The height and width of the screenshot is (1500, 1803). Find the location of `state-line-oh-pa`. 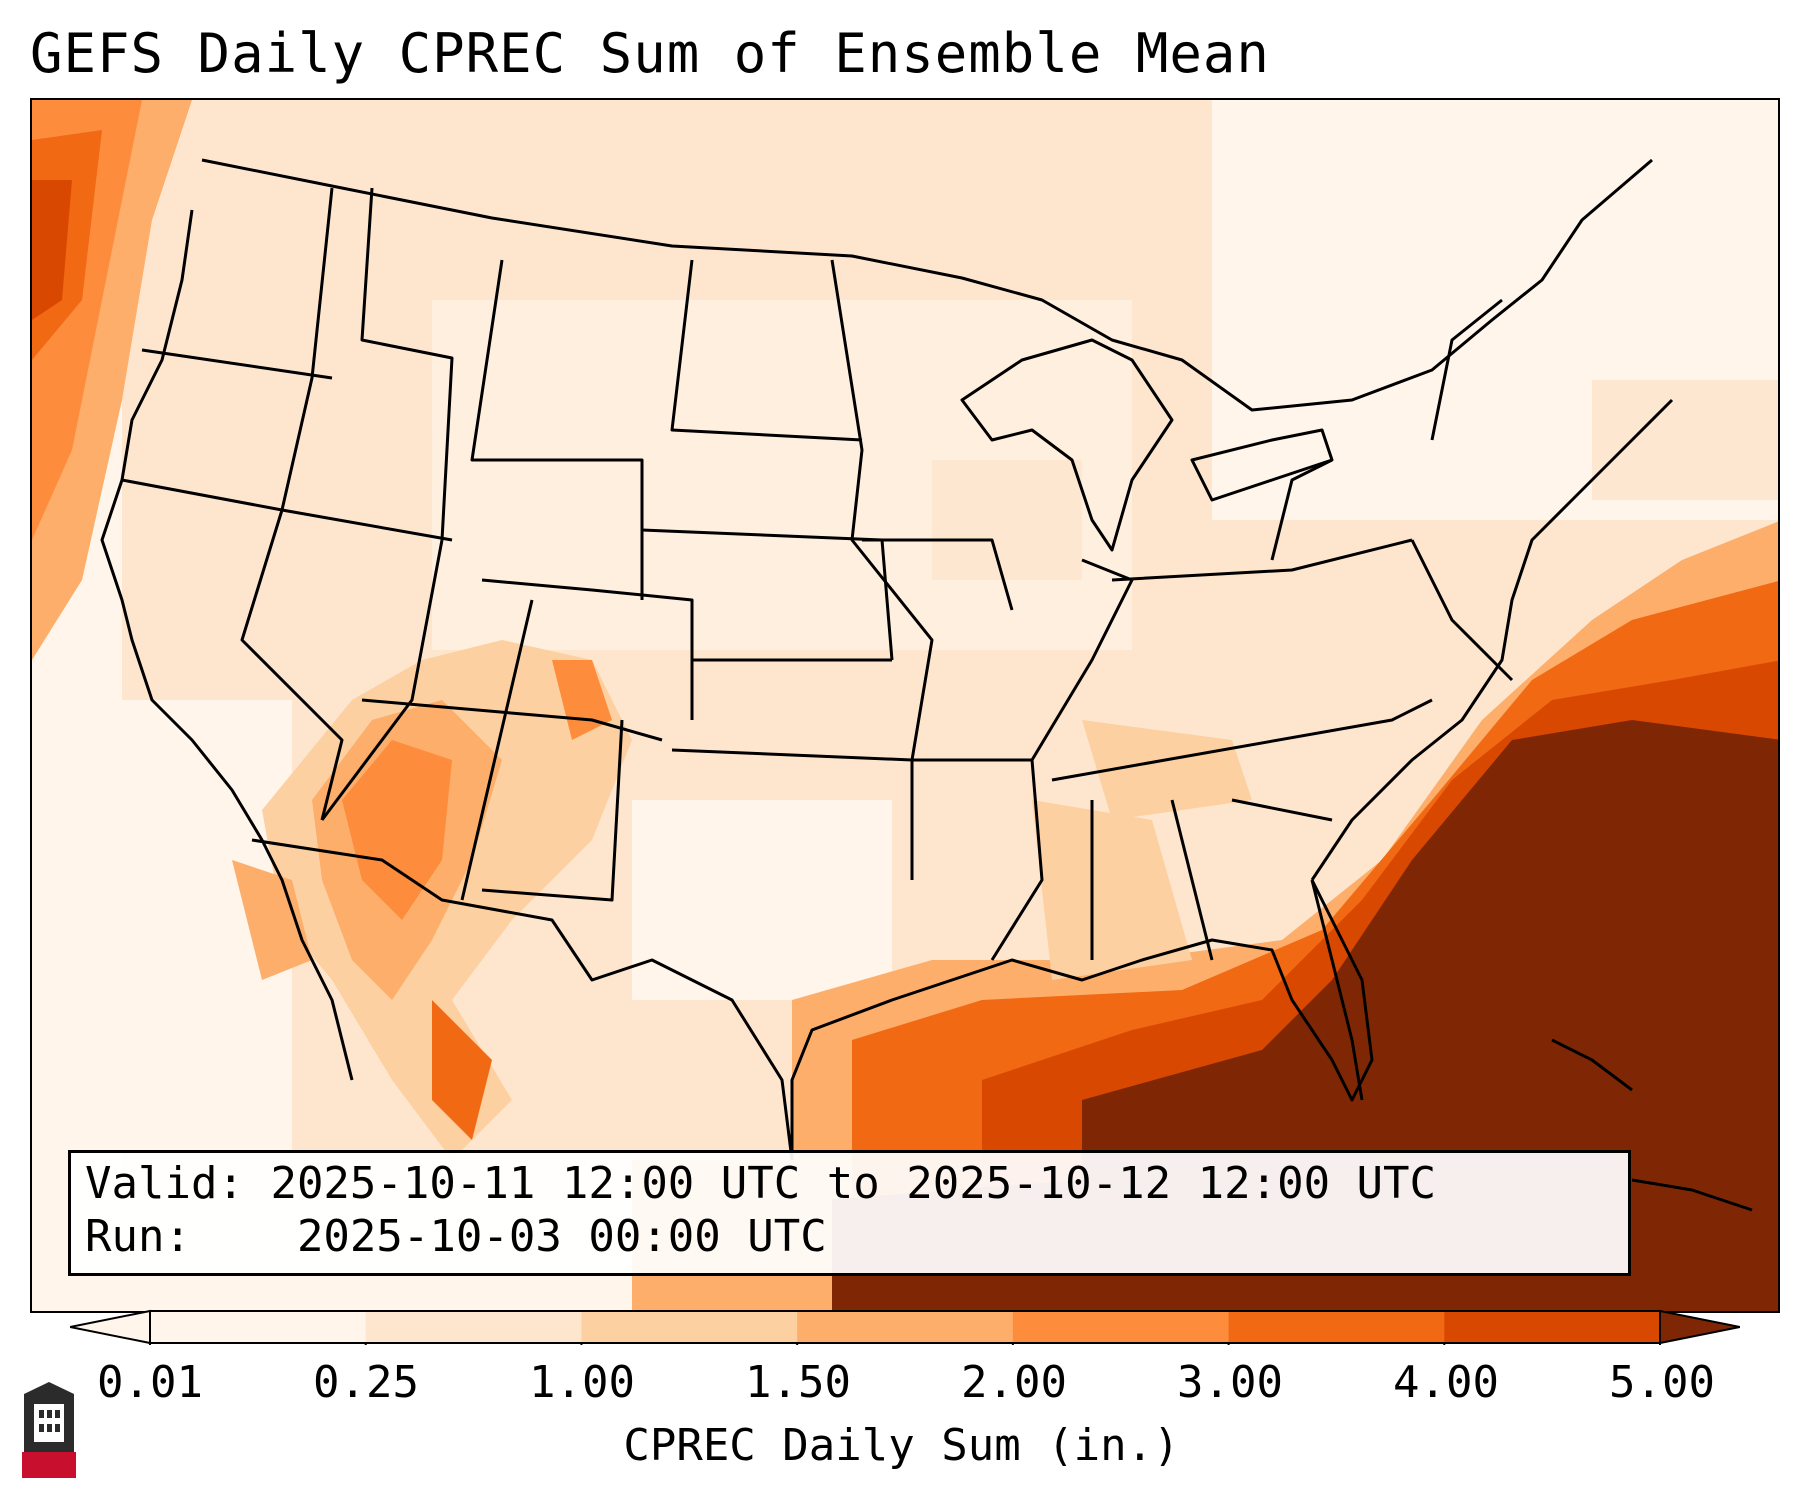

state-line-oh-pa is located at coordinates (1262, 560).